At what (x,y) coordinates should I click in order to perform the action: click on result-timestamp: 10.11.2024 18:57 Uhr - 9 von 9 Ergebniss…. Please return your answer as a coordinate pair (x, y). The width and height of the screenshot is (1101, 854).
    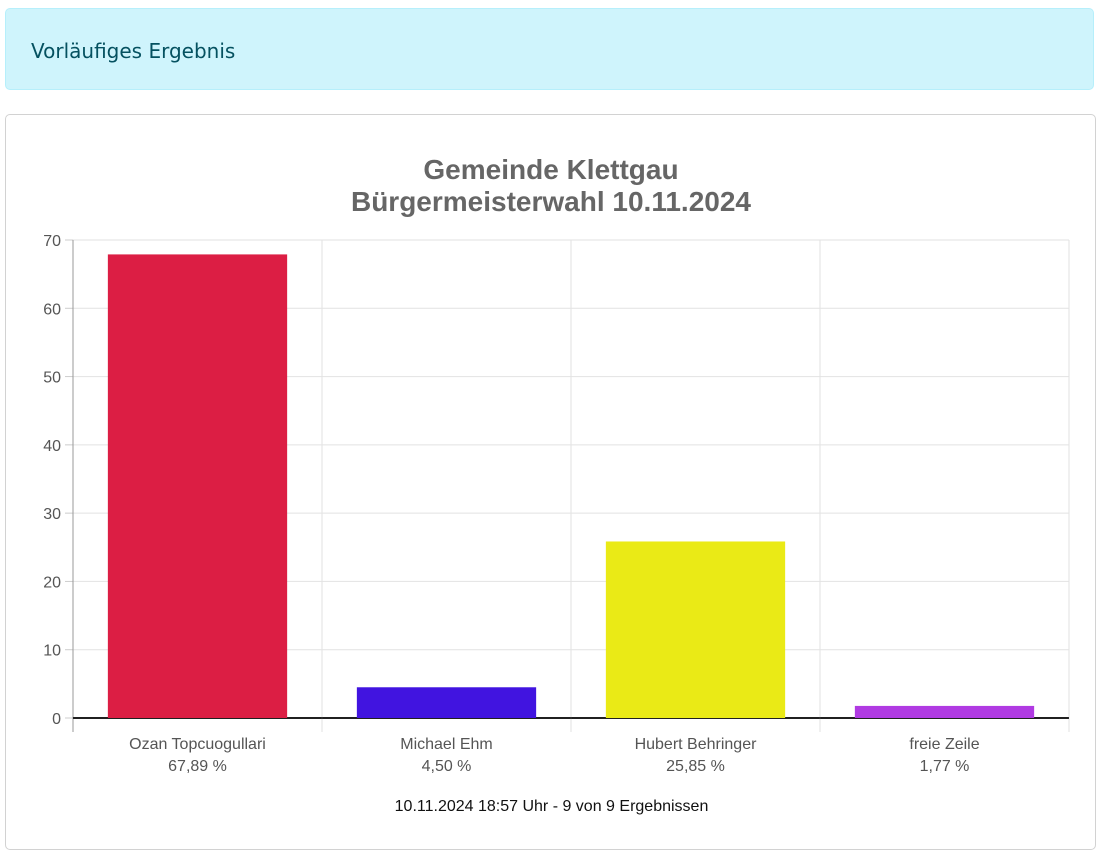
    Looking at the image, I should click on (551, 806).